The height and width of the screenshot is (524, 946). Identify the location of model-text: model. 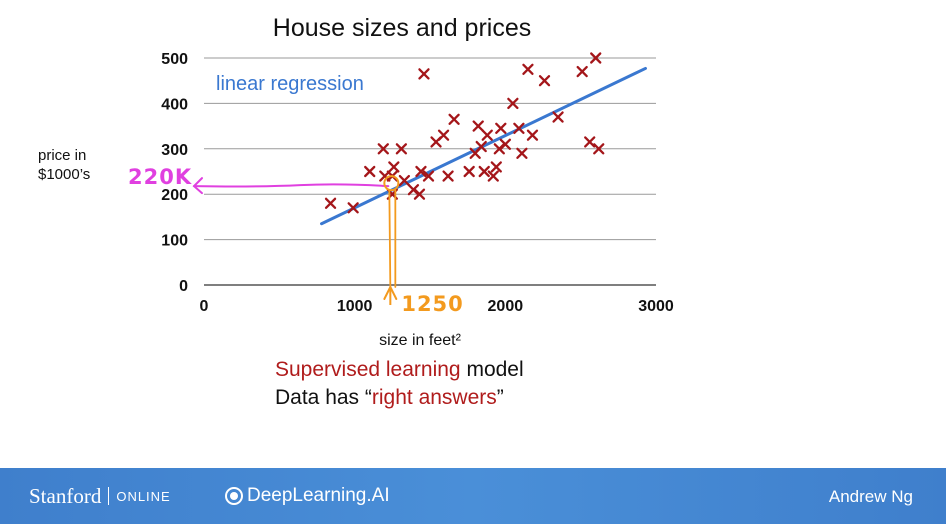
(492, 369).